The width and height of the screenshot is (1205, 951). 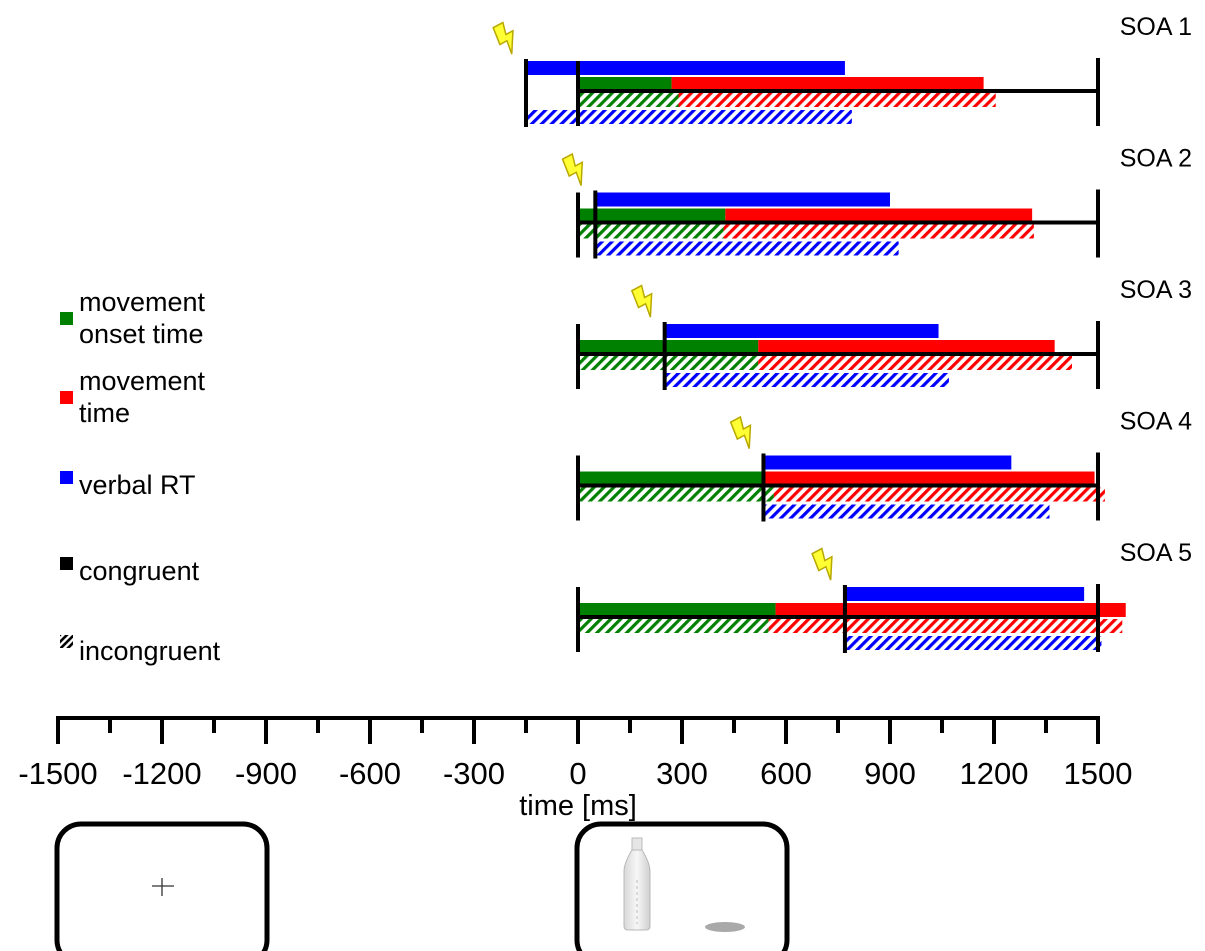 I want to click on time-axis: -1500 -1200 -900 -600 -300 0 300 600 900 1200 1500, so click(x=575, y=753).